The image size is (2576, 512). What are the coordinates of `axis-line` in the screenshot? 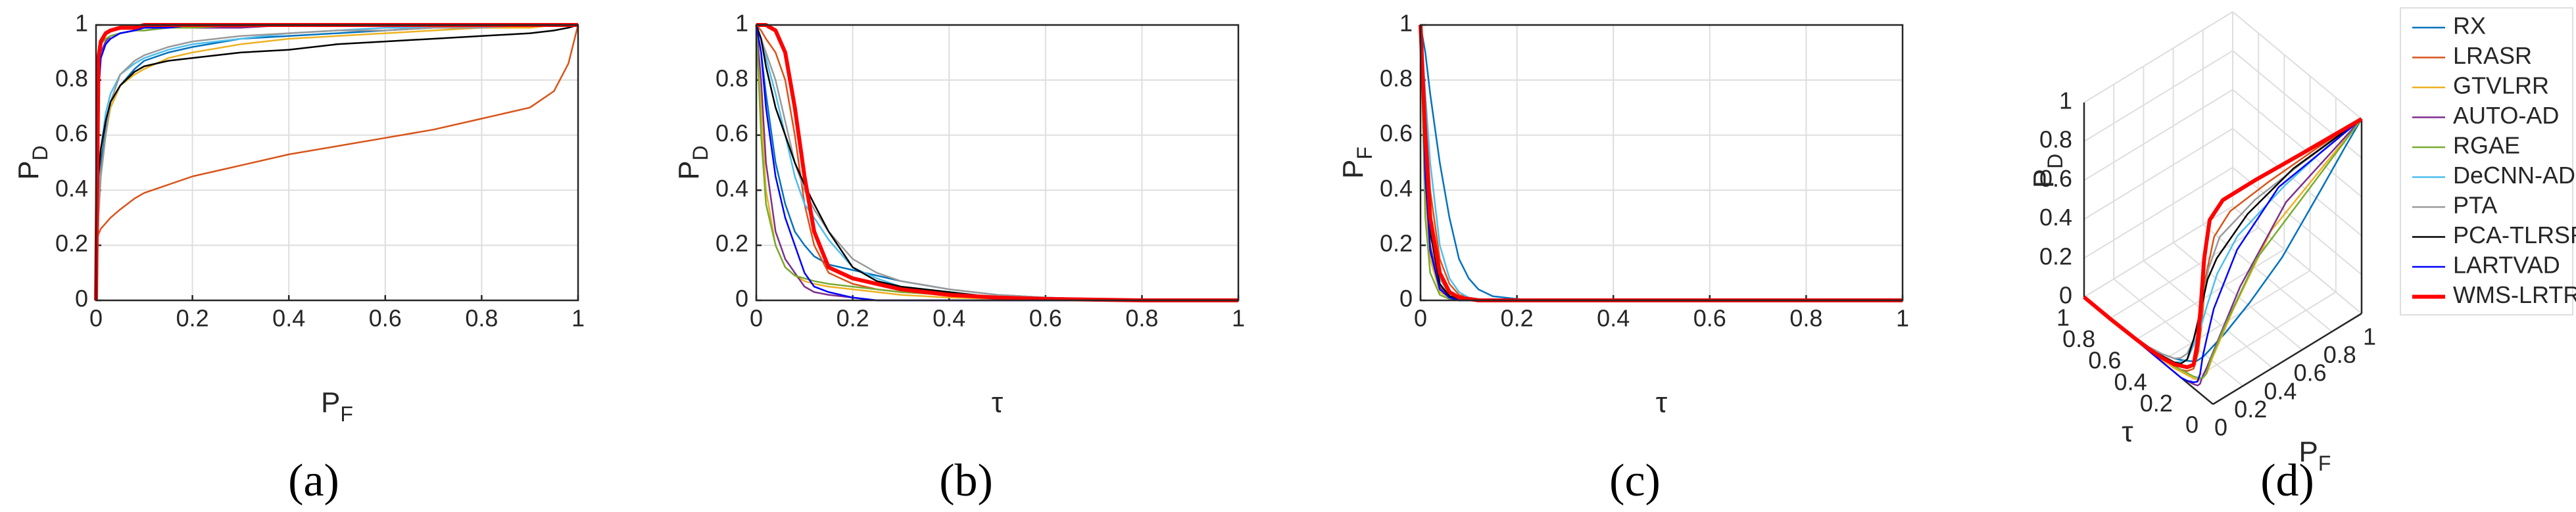 It's located at (2287, 359).